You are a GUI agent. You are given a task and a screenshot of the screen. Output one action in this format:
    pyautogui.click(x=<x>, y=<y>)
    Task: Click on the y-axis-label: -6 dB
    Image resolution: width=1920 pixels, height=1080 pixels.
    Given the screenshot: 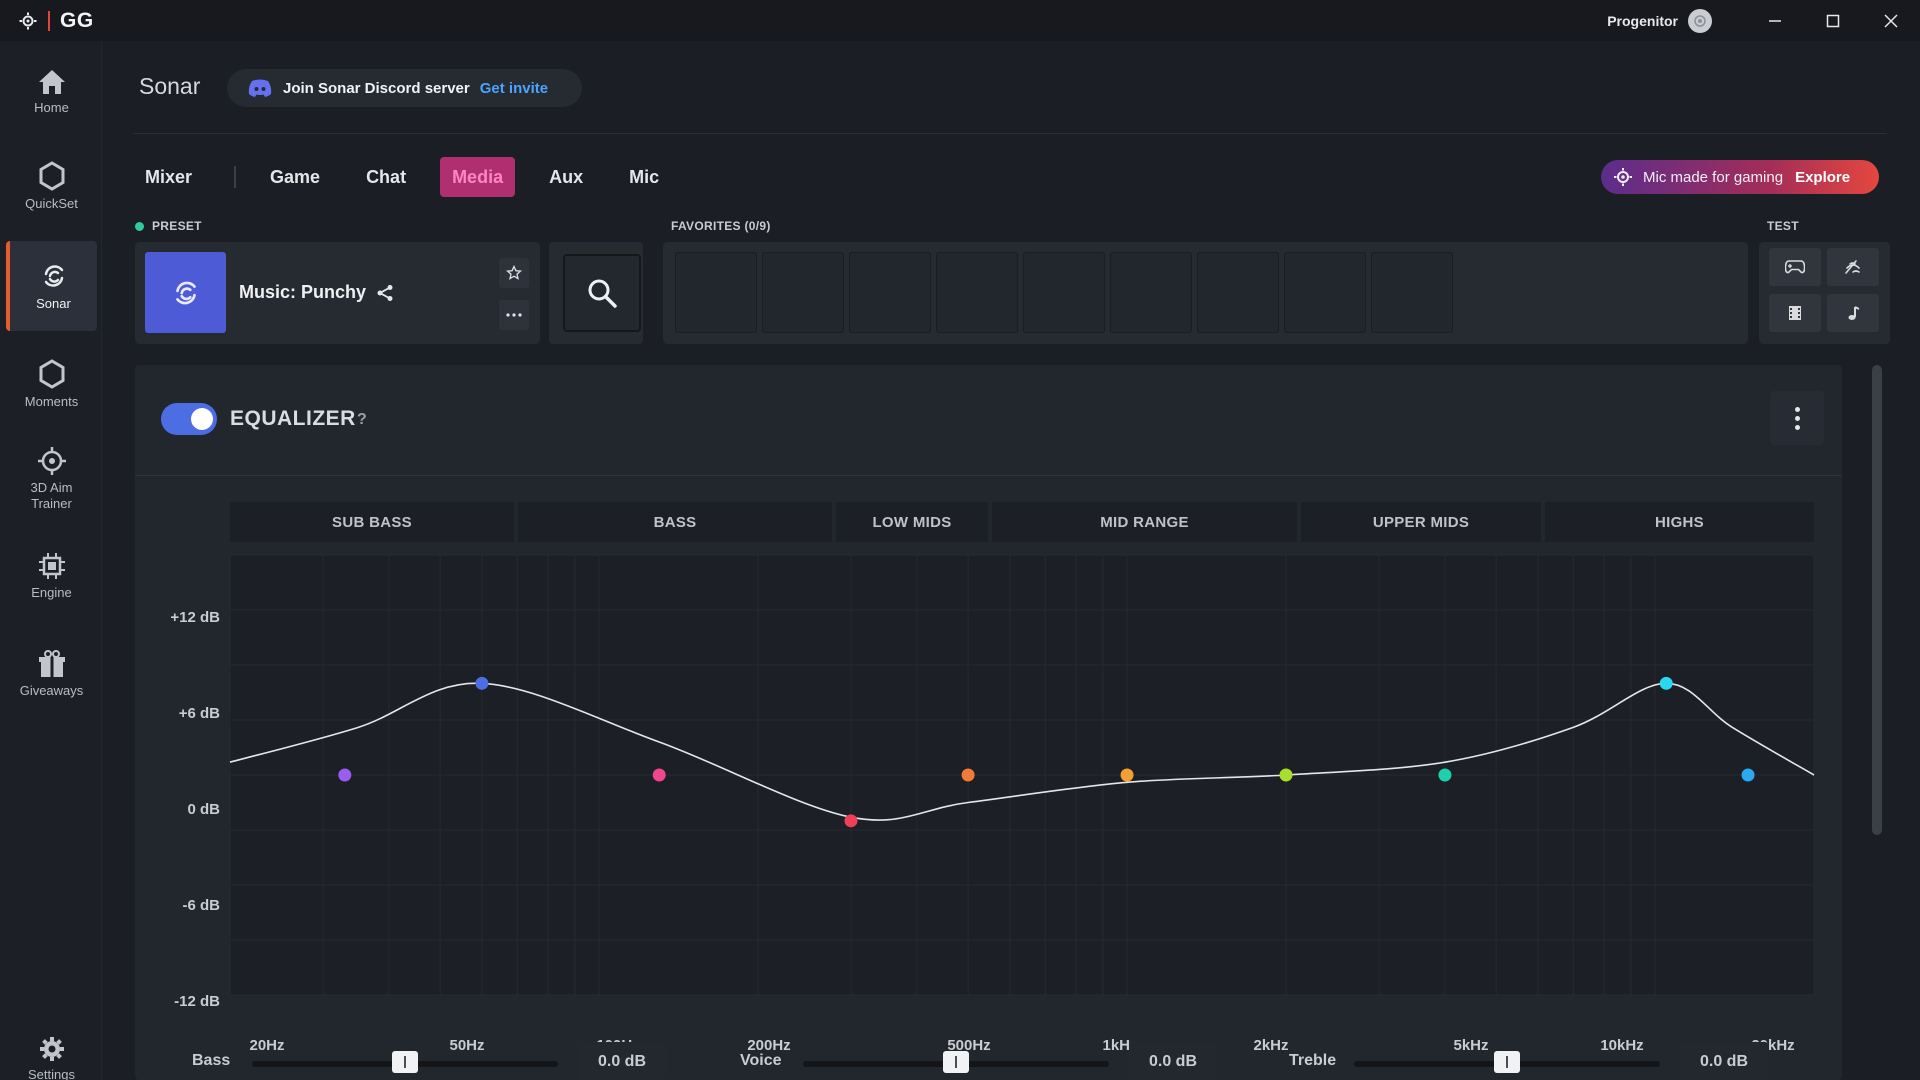 What is the action you would take?
    pyautogui.click(x=201, y=905)
    